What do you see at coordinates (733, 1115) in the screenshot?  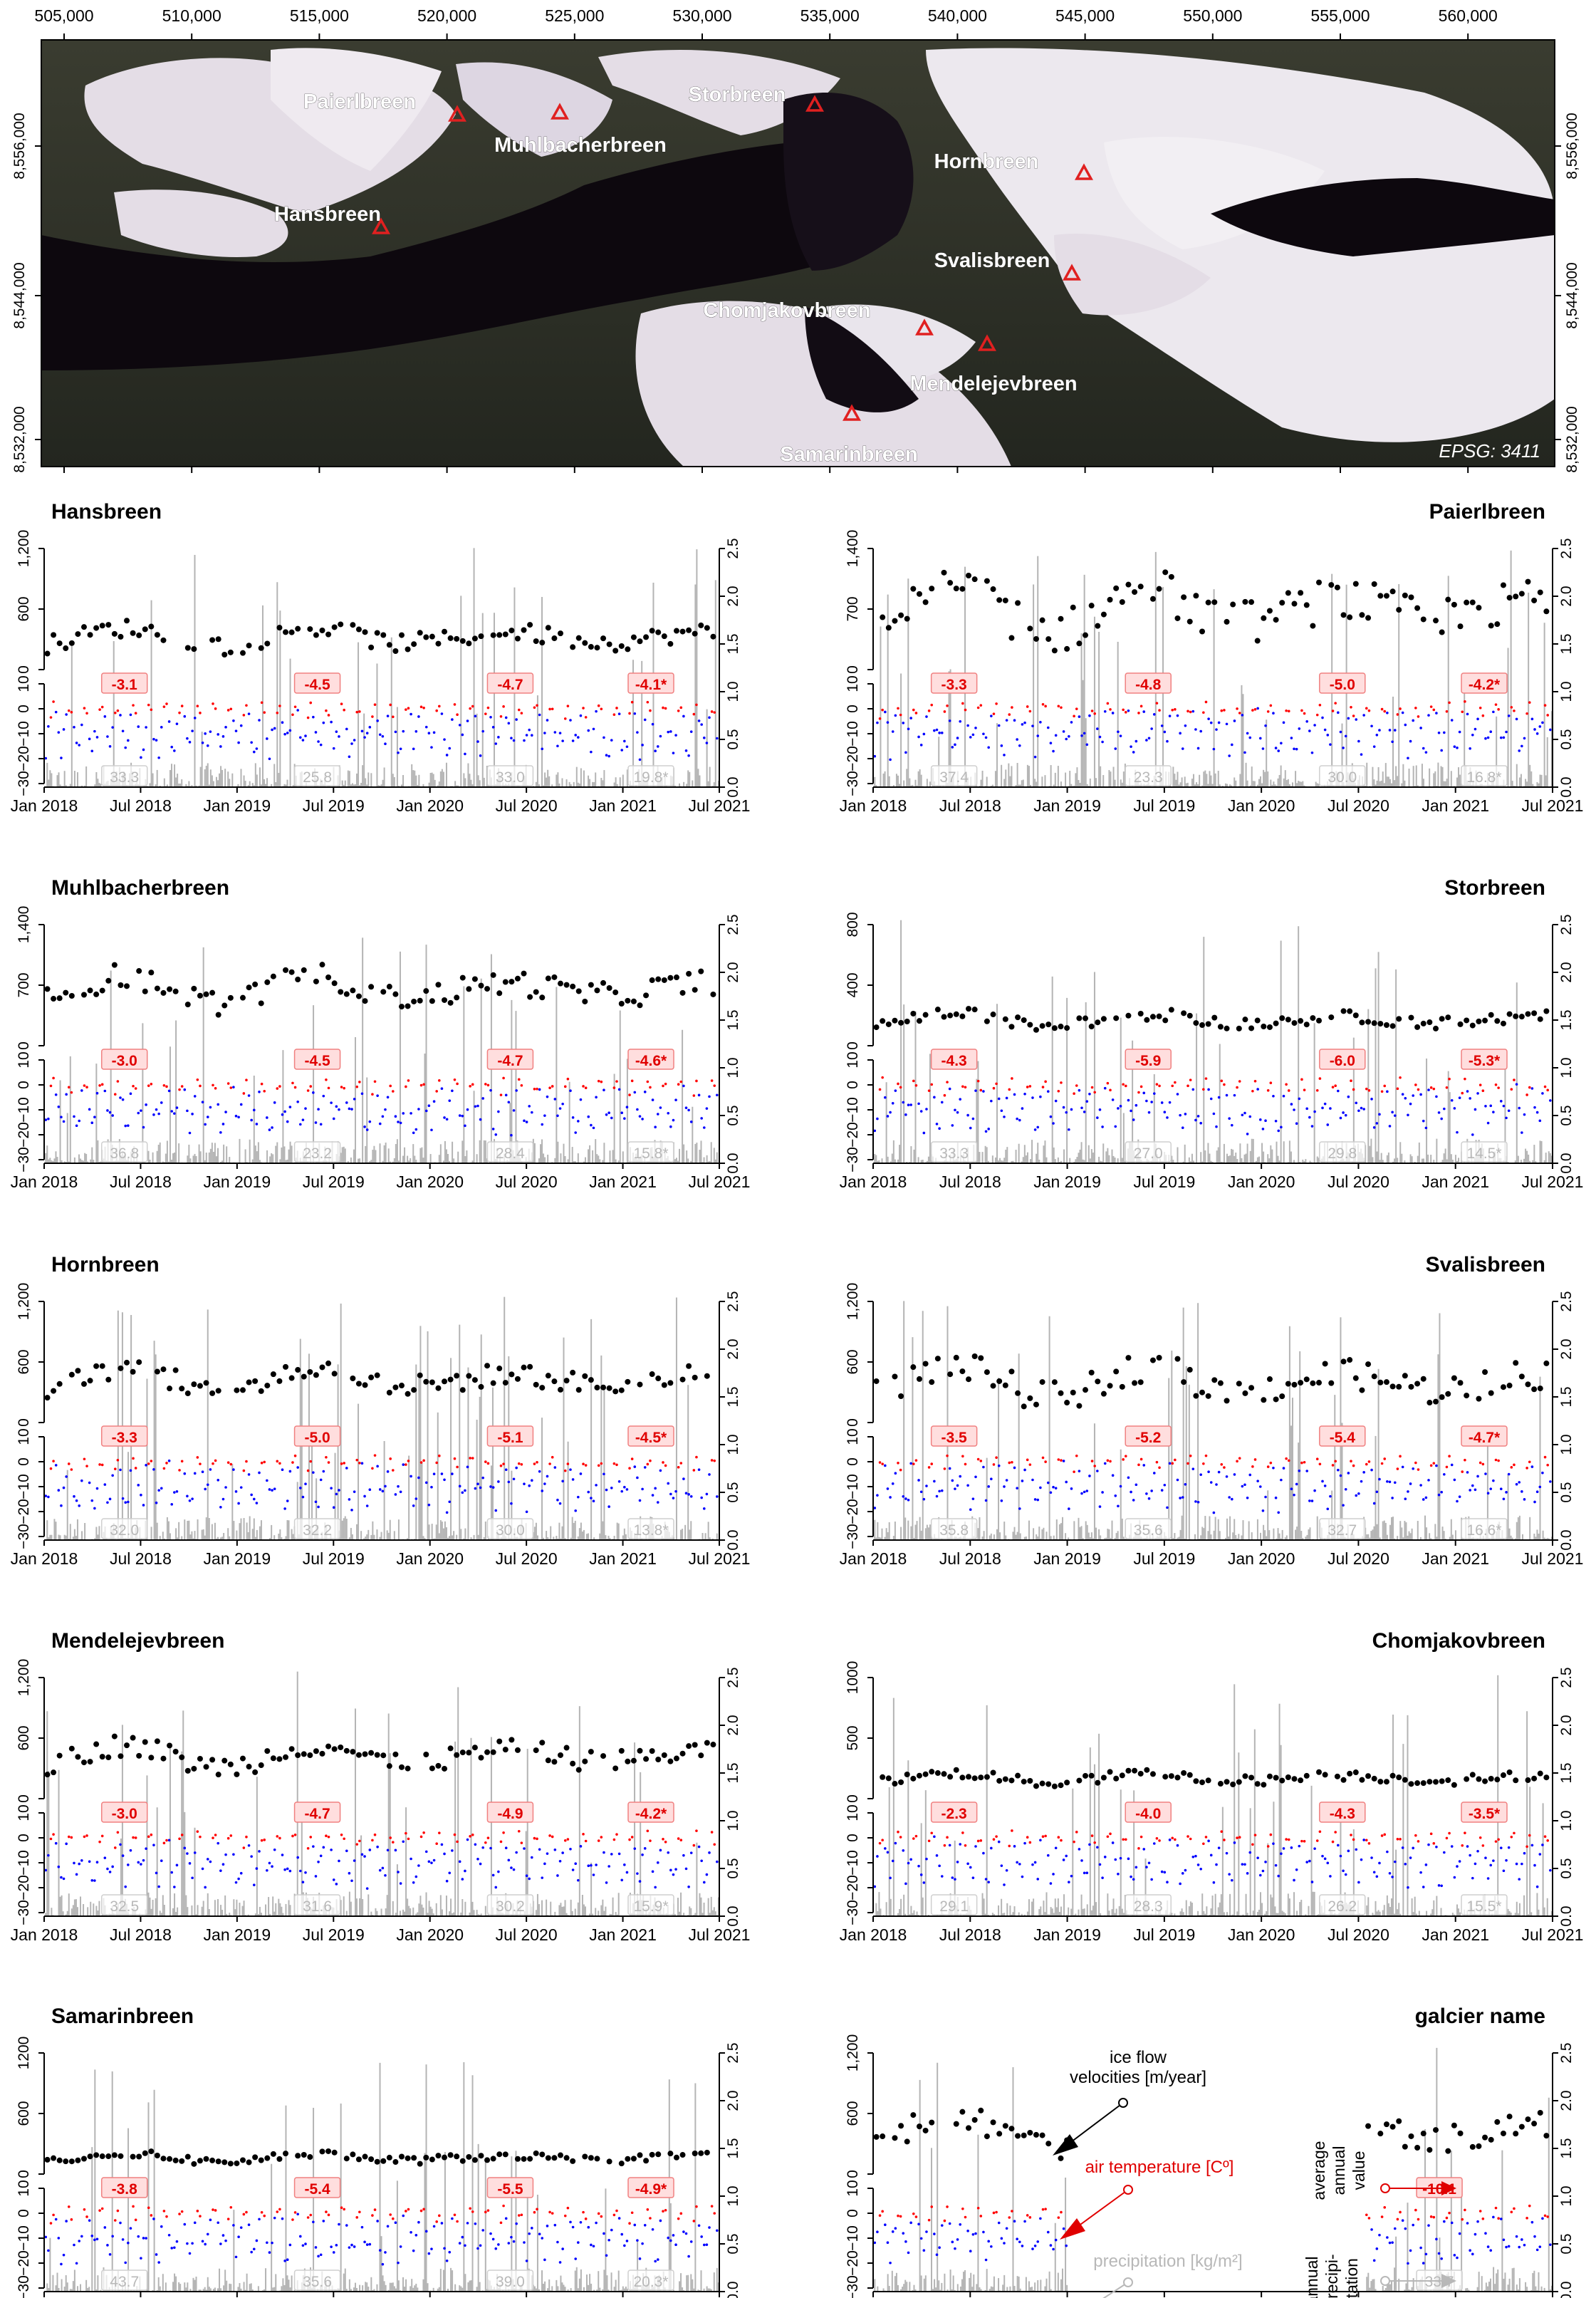 I see `precip-tick-label: 0.5` at bounding box center [733, 1115].